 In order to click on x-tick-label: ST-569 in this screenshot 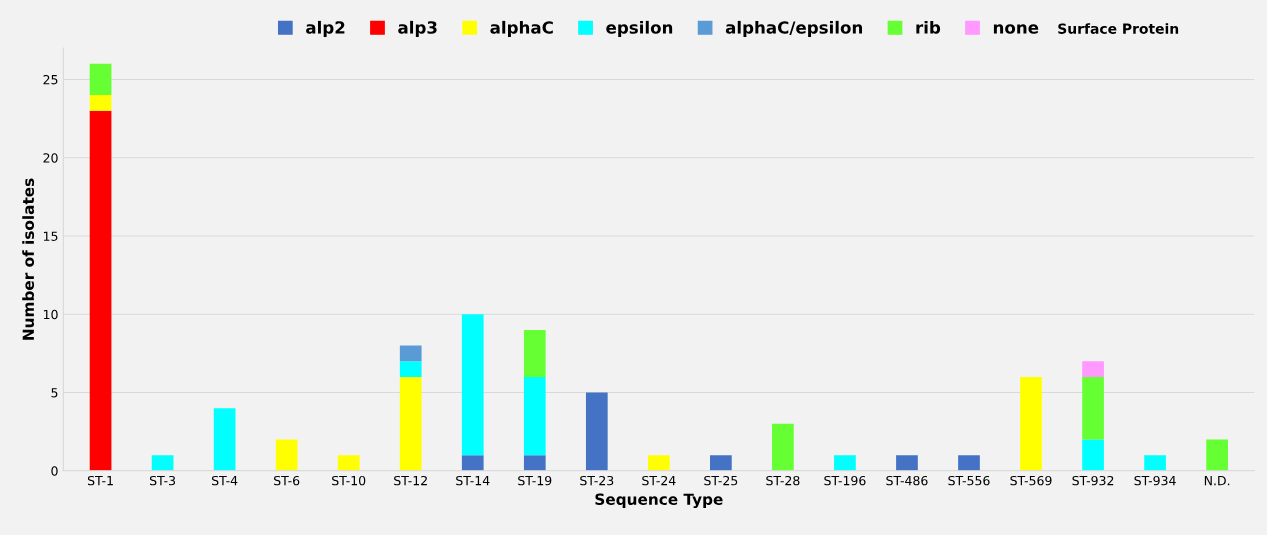, I will do `click(1031, 480)`.